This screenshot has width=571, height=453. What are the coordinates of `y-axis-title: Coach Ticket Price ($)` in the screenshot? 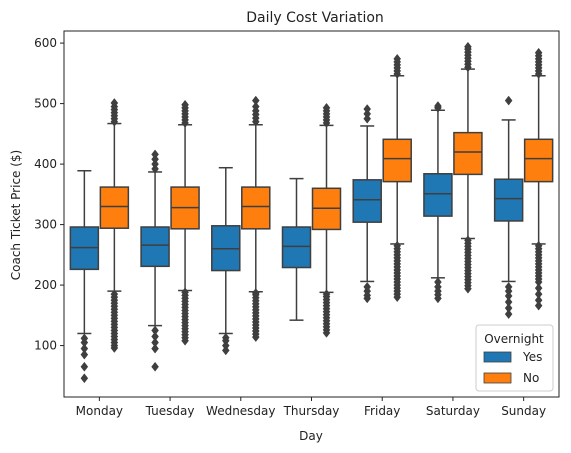 It's located at (16, 215).